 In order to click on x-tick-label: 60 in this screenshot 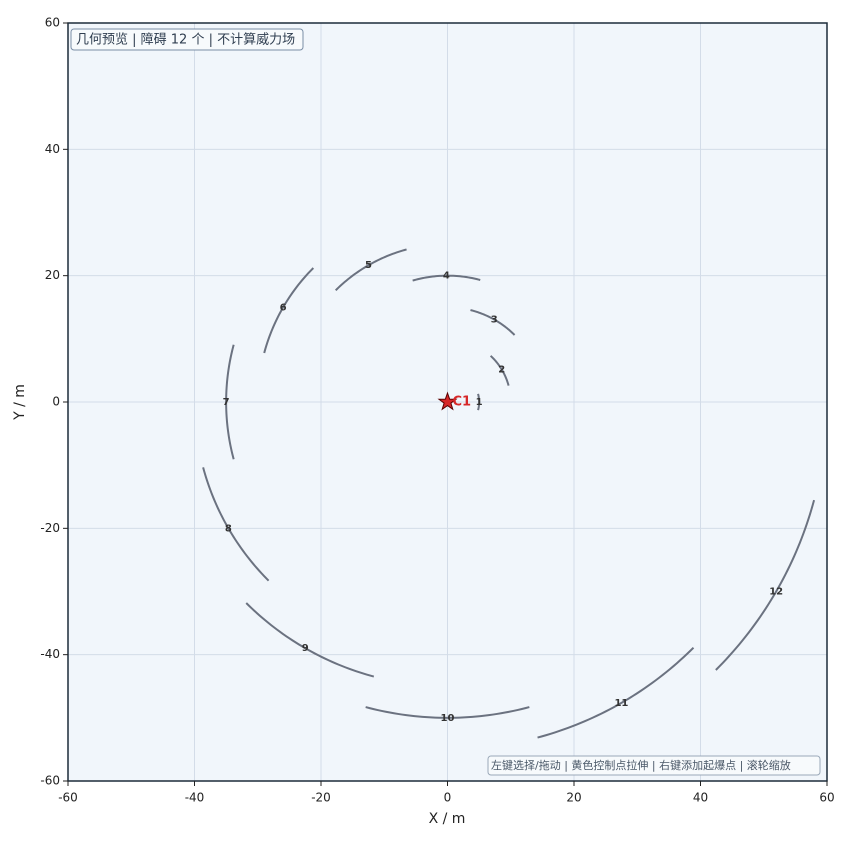, I will do `click(826, 798)`.